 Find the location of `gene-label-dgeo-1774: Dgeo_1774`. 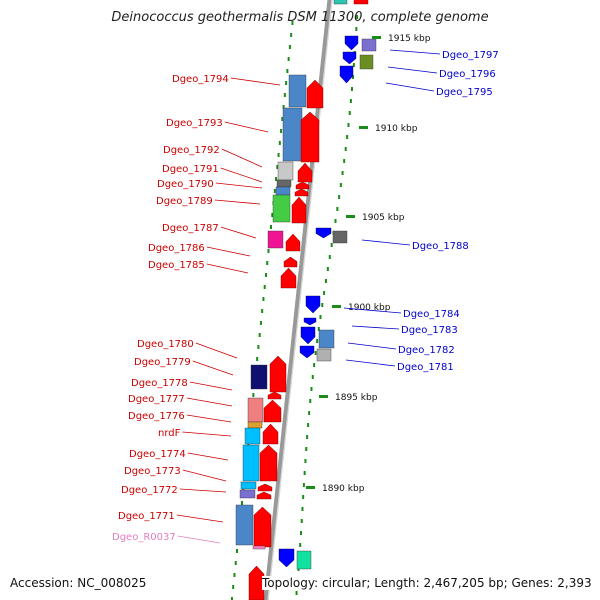

gene-label-dgeo-1774: Dgeo_1774 is located at coordinates (157, 454).